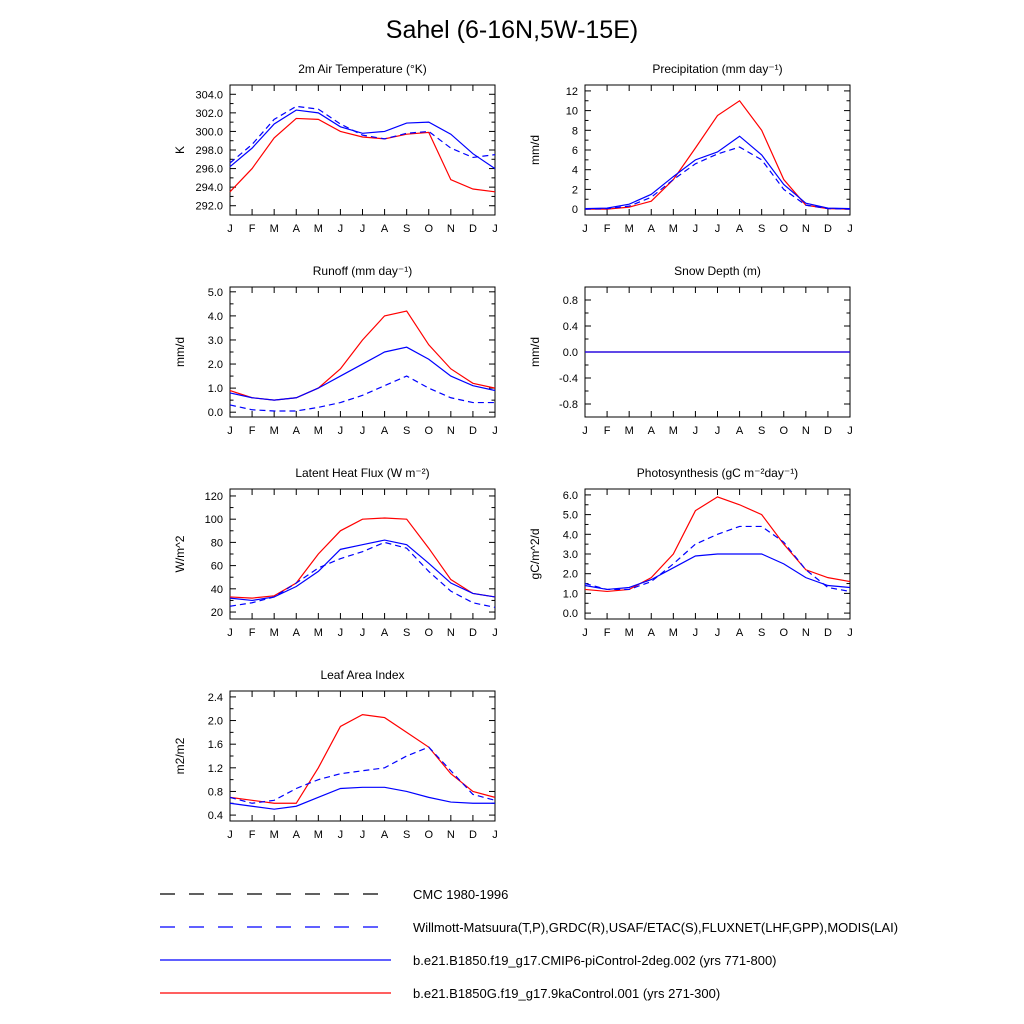 The width and height of the screenshot is (1024, 1024). Describe the element at coordinates (570, 614) in the screenshot. I see `svg-text: 0.0` at that location.